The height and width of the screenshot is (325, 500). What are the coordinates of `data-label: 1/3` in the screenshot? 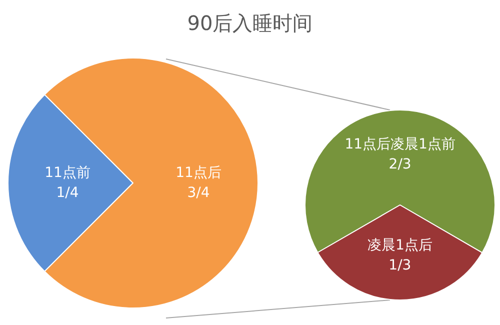 It's located at (400, 266).